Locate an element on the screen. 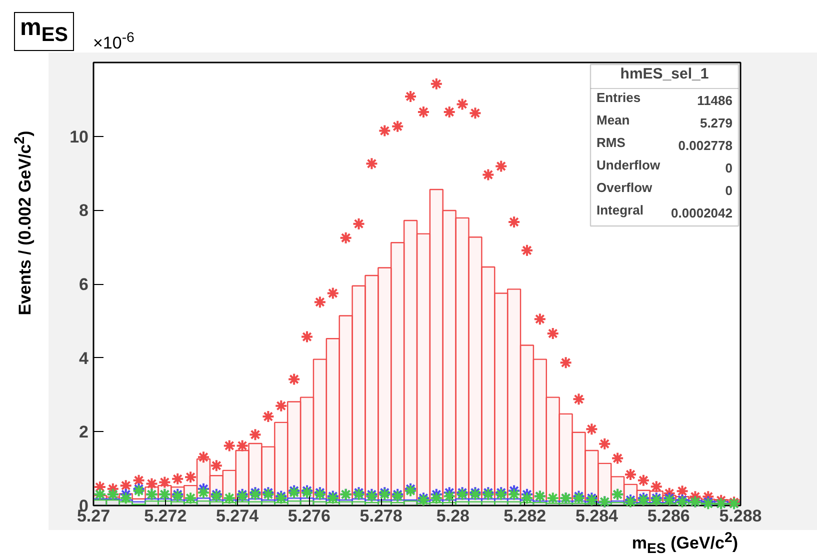 This screenshot has width=817, height=555. x-tick-label: 5.282 is located at coordinates (525, 516).